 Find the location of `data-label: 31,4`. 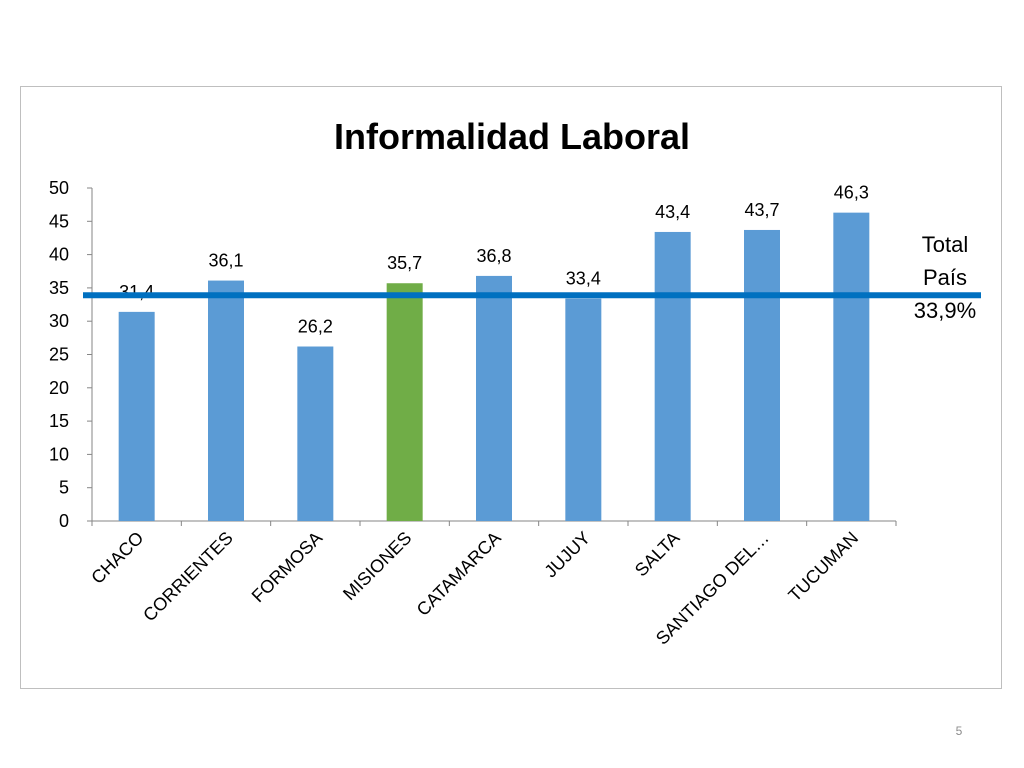

data-label: 31,4 is located at coordinates (136, 292).